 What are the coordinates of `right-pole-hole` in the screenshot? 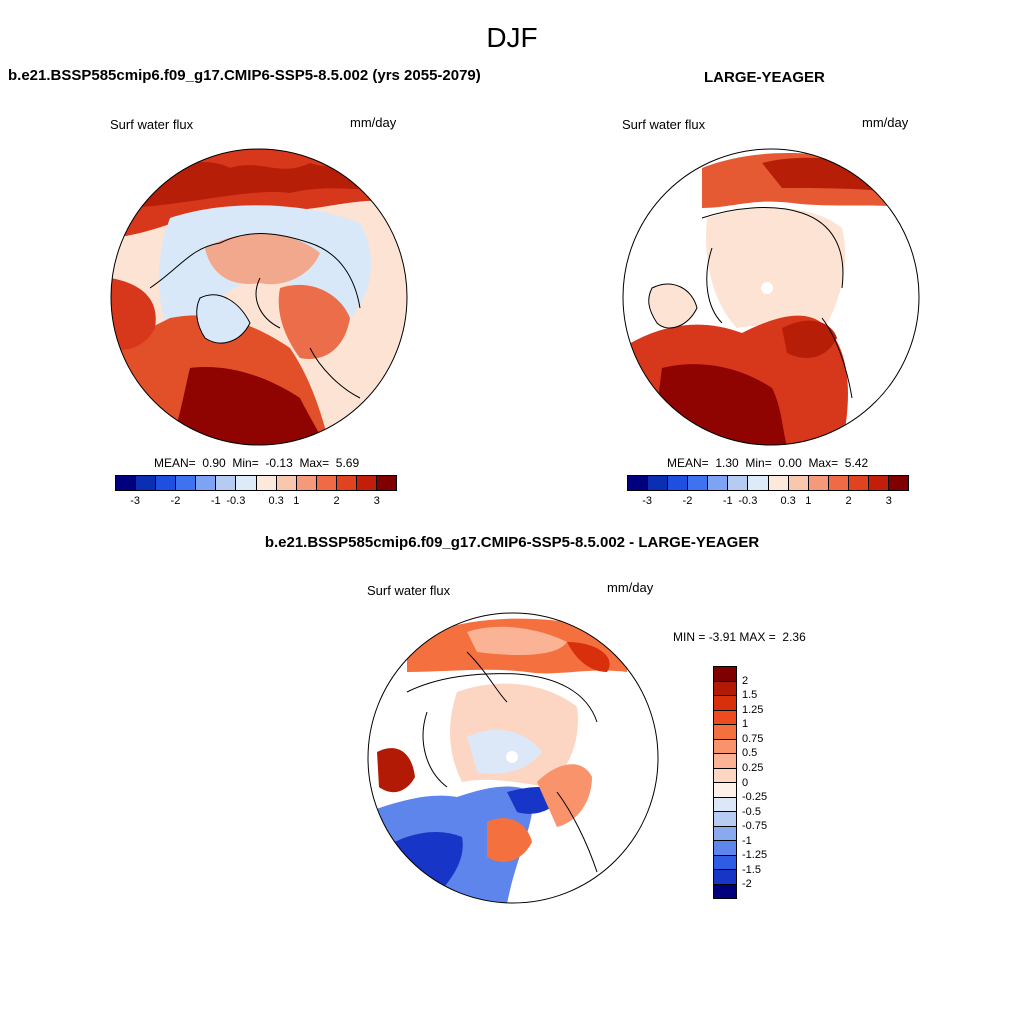 It's located at (767, 288).